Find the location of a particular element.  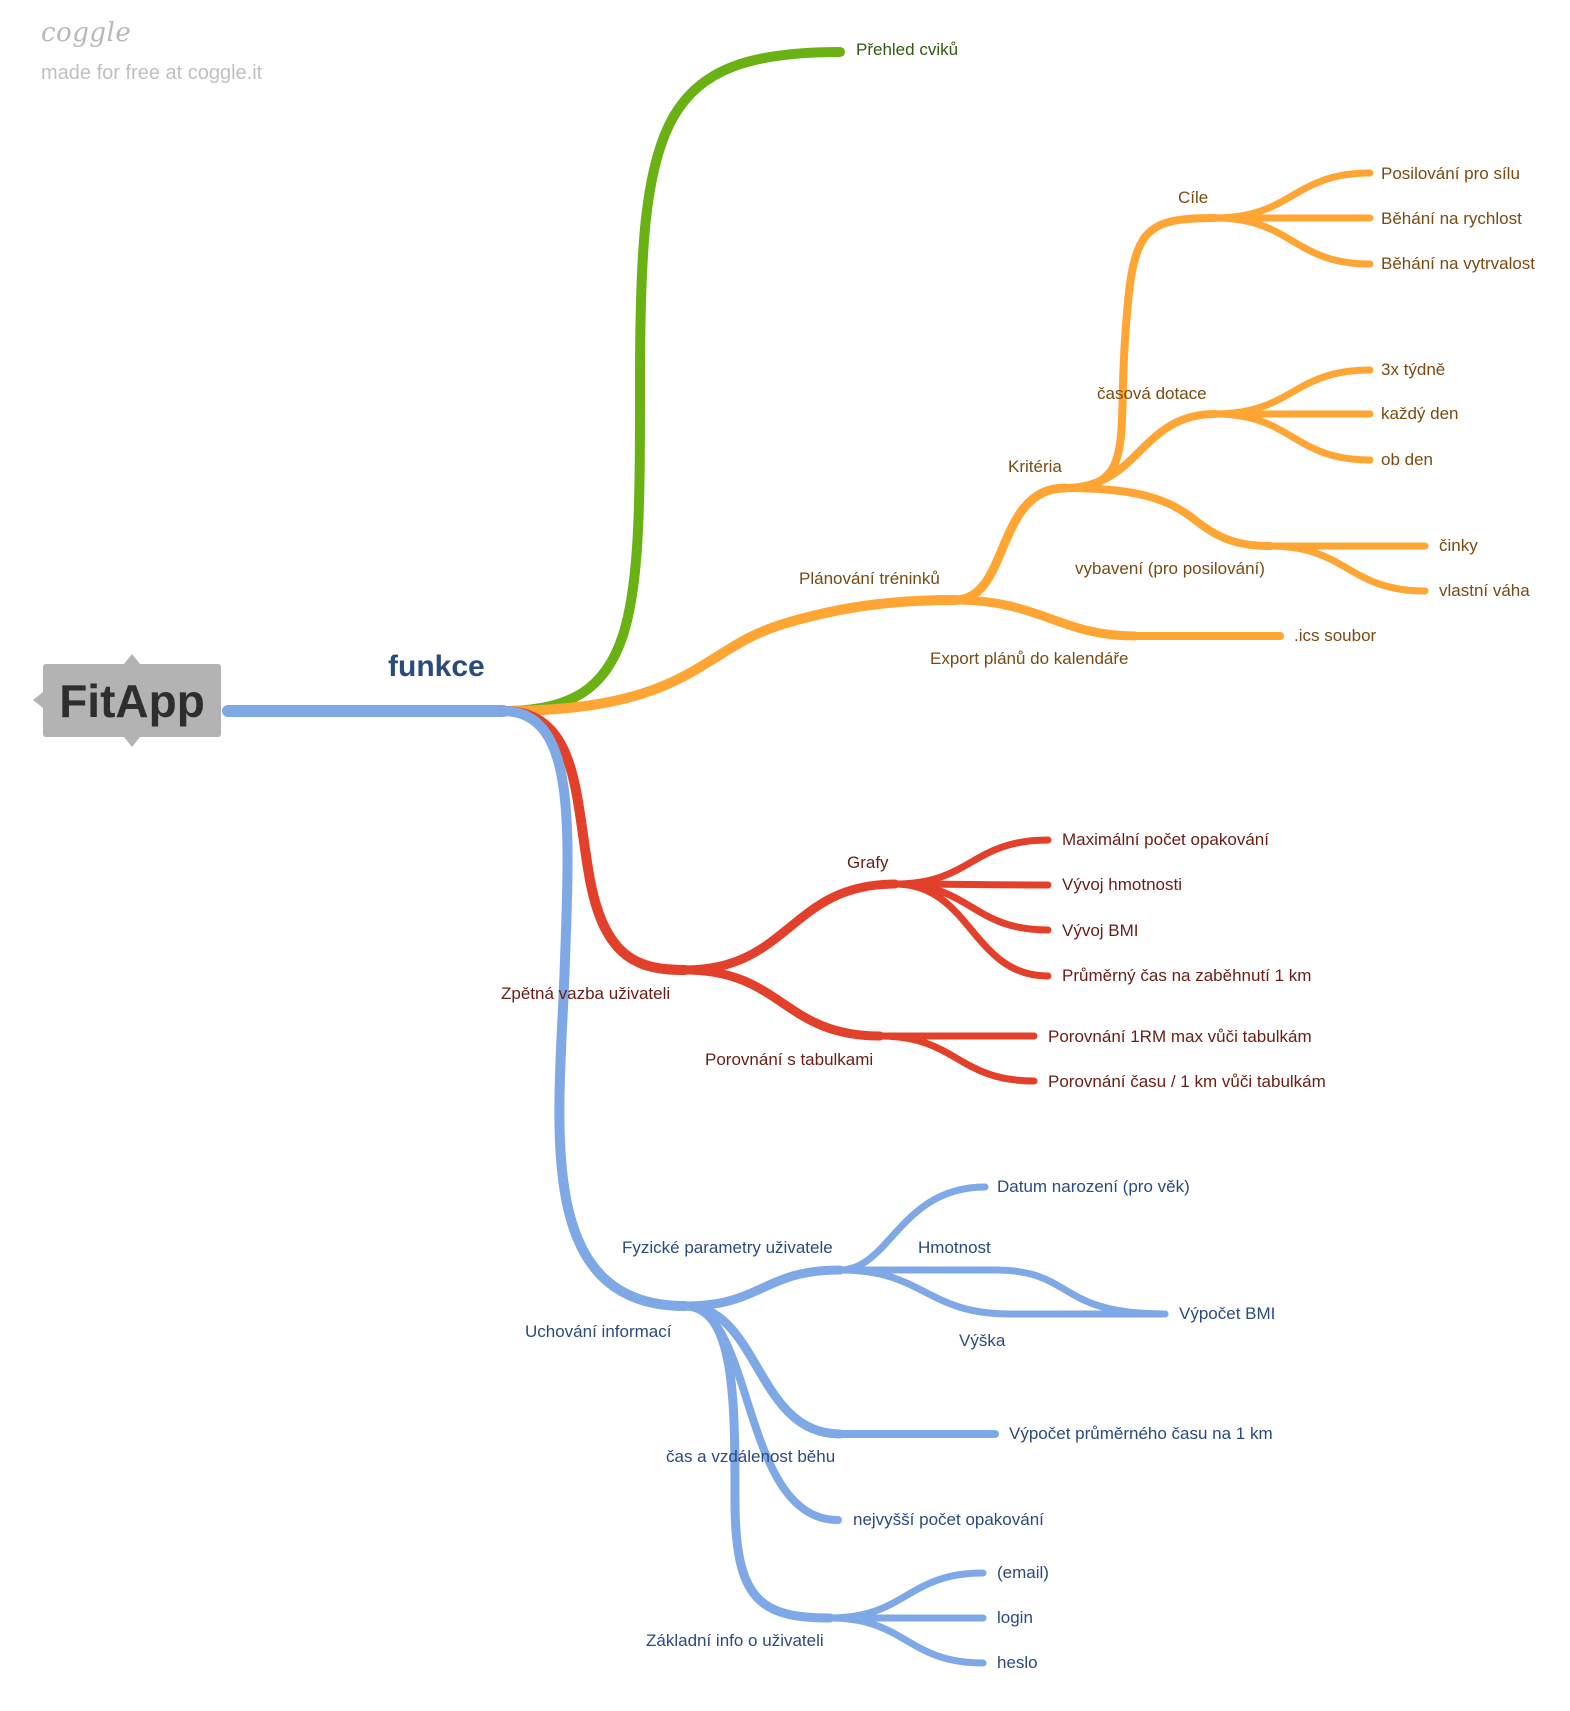

link-casova-ob is located at coordinates (1292, 437).